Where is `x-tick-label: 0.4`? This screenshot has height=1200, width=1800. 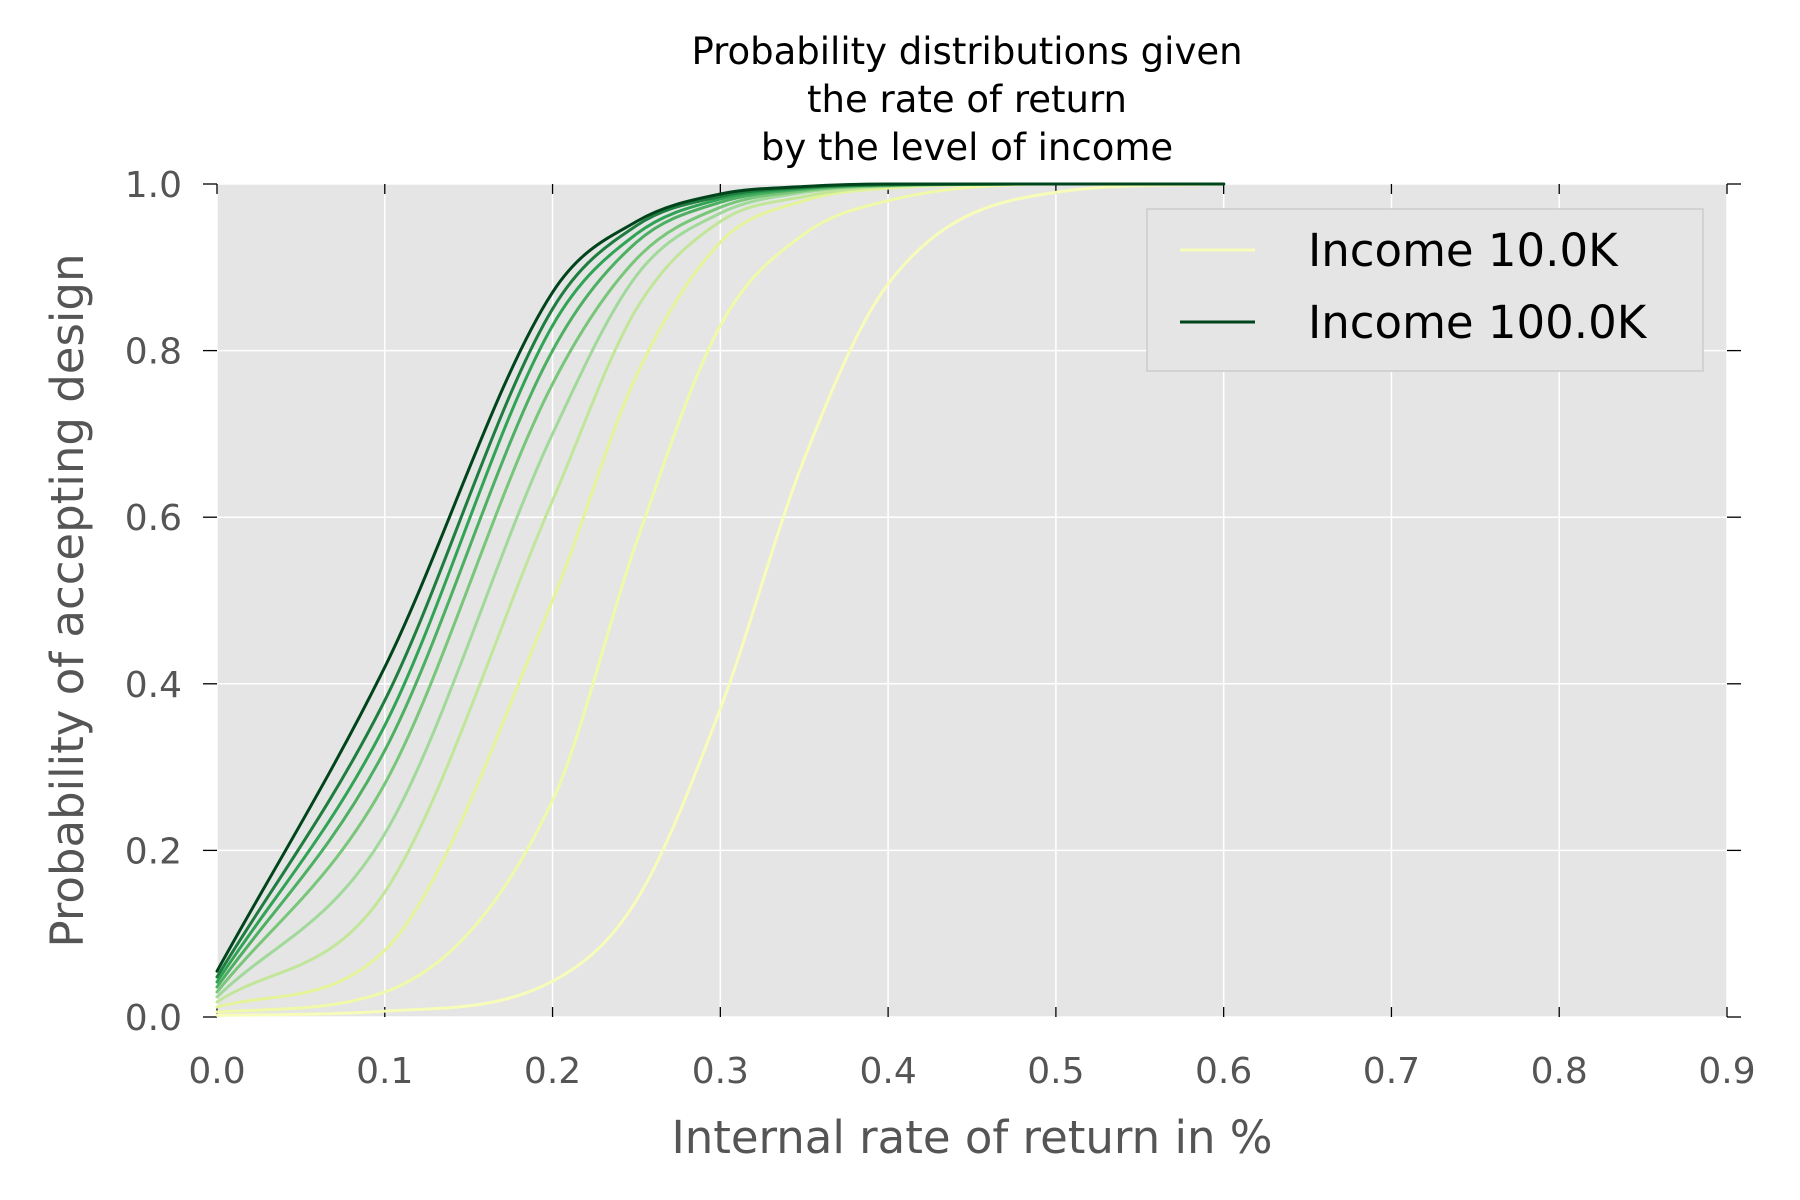
x-tick-label: 0.4 is located at coordinates (887, 1071).